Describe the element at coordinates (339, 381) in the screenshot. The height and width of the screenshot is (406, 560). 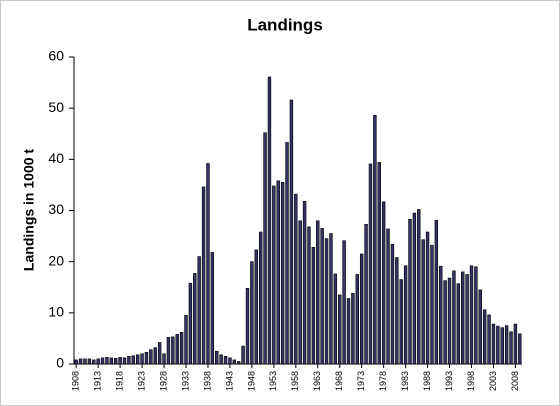
I see `x-tick-label: 1968` at that location.